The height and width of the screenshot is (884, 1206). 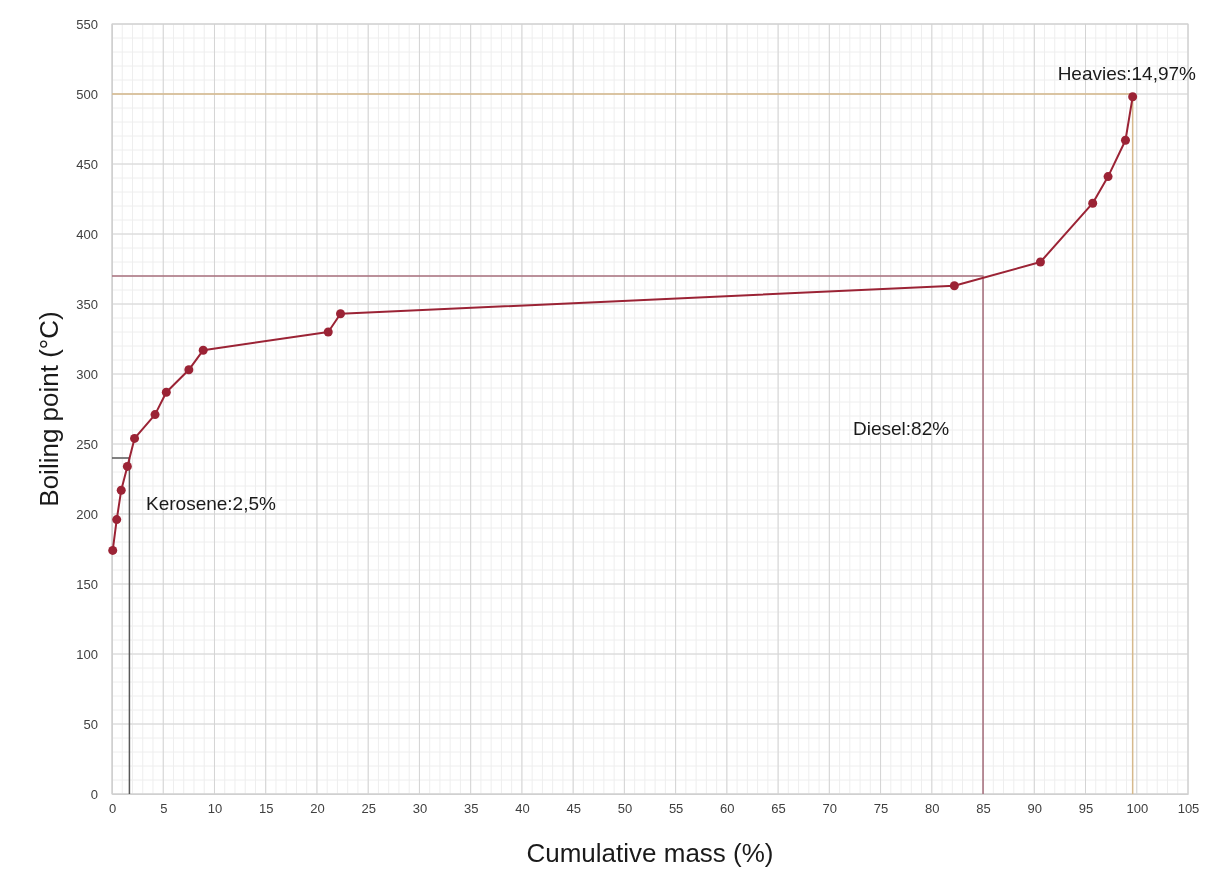 I want to click on x-tick-label: 85, so click(x=983, y=809).